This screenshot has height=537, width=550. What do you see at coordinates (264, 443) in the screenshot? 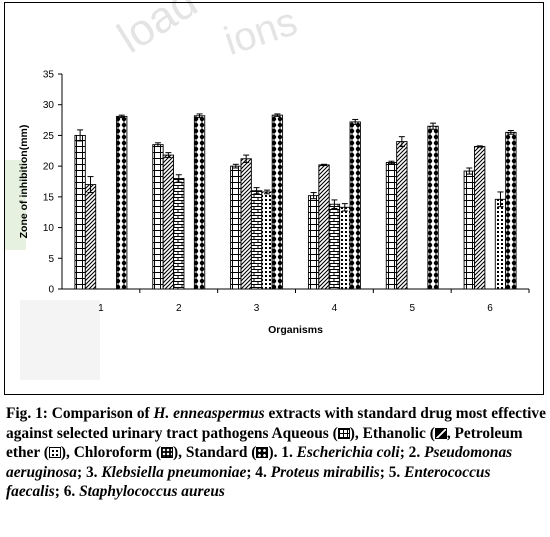
I see `caption-text-4: , Petroleum ether (` at bounding box center [264, 443].